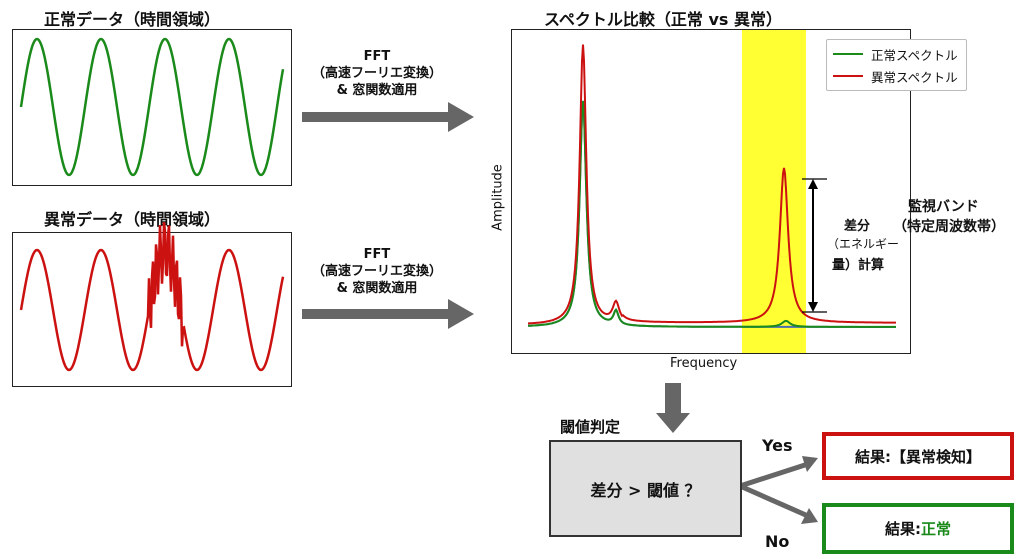  What do you see at coordinates (813, 307) in the screenshot?
I see `difference-arrow-down` at bounding box center [813, 307].